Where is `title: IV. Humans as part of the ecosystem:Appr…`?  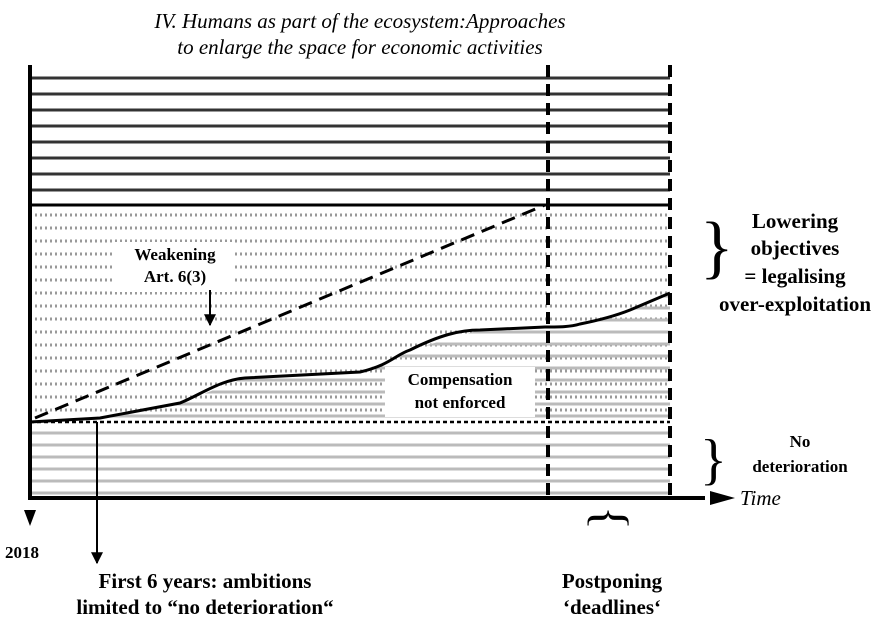 title: IV. Humans as part of the ecosystem:Appr… is located at coordinates (359, 21).